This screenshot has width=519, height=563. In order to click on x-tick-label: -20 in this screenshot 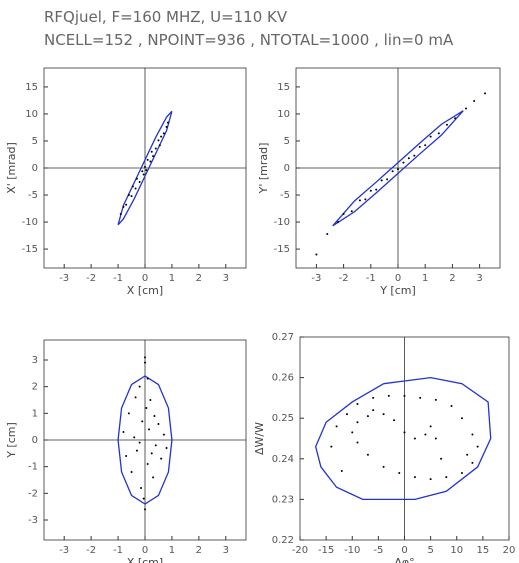, I will do `click(300, 550)`.